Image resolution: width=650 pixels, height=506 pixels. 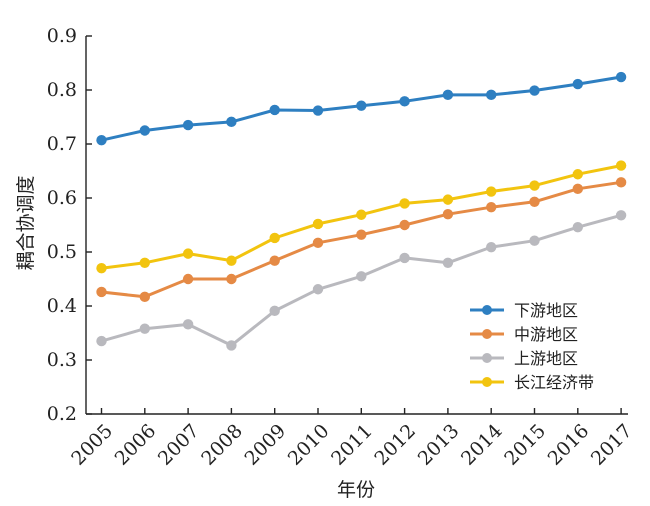 What do you see at coordinates (26, 222) in the screenshot?
I see `y-axis-title: 耦合协调度` at bounding box center [26, 222].